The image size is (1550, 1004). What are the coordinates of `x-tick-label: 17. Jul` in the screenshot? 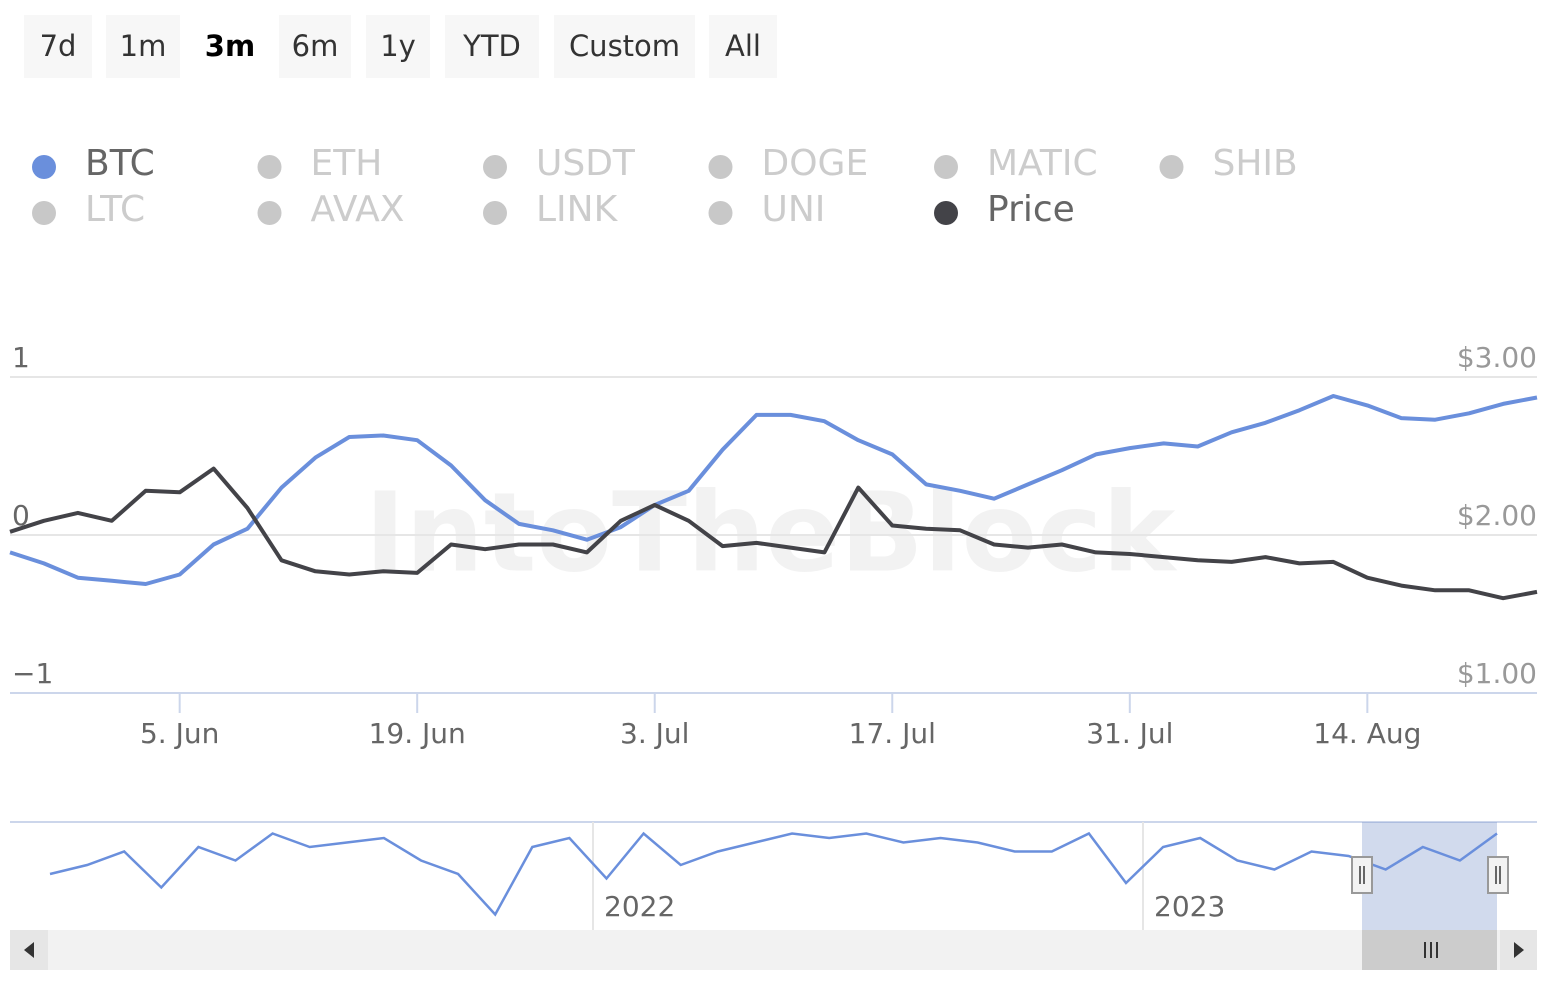 It's located at (892, 733).